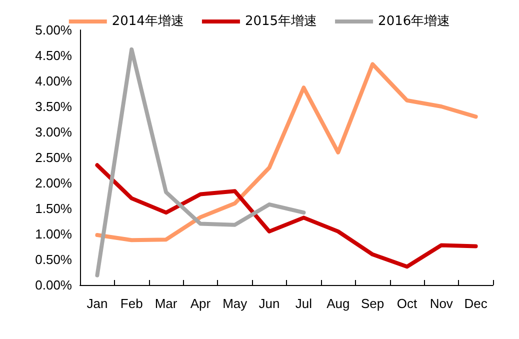 The height and width of the screenshot is (339, 519). What do you see at coordinates (476, 303) in the screenshot?
I see `x-tick-label: Dec` at bounding box center [476, 303].